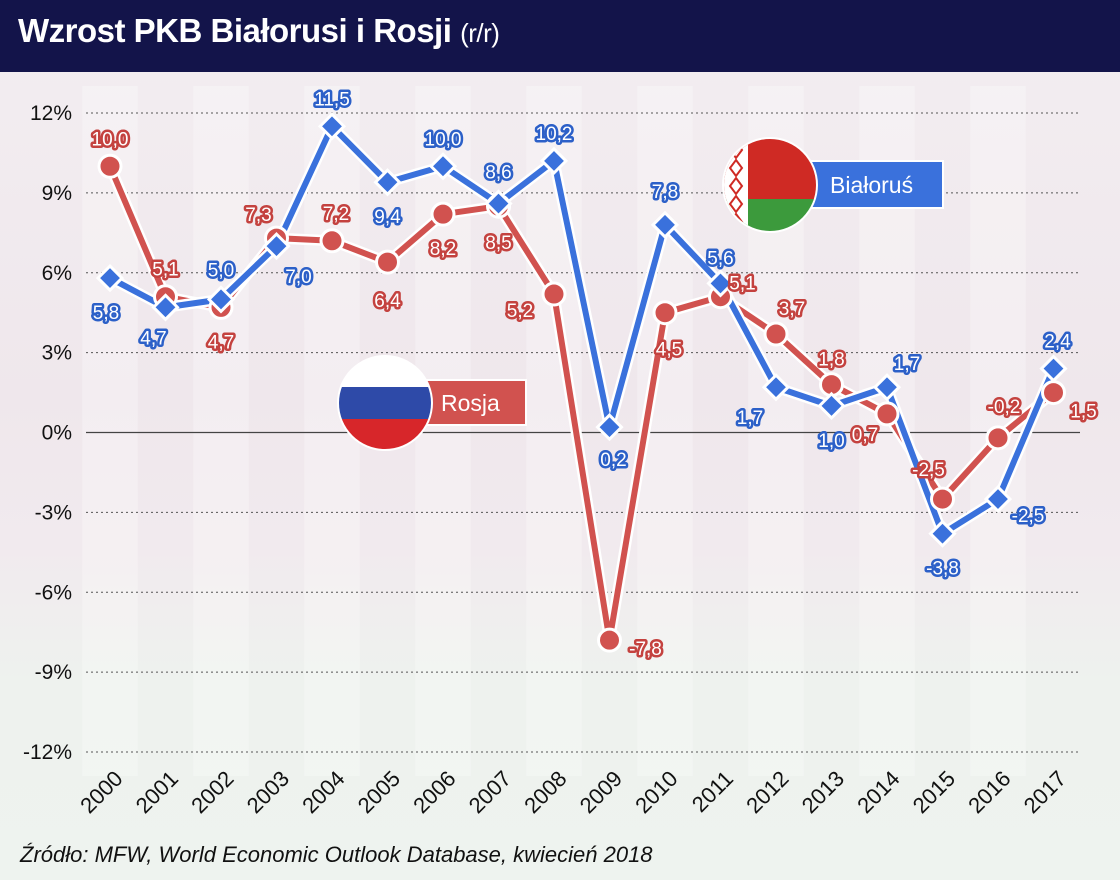 The width and height of the screenshot is (1120, 880). Describe the element at coordinates (387, 217) in the screenshot. I see `data-label-belarus: 9,4` at that location.